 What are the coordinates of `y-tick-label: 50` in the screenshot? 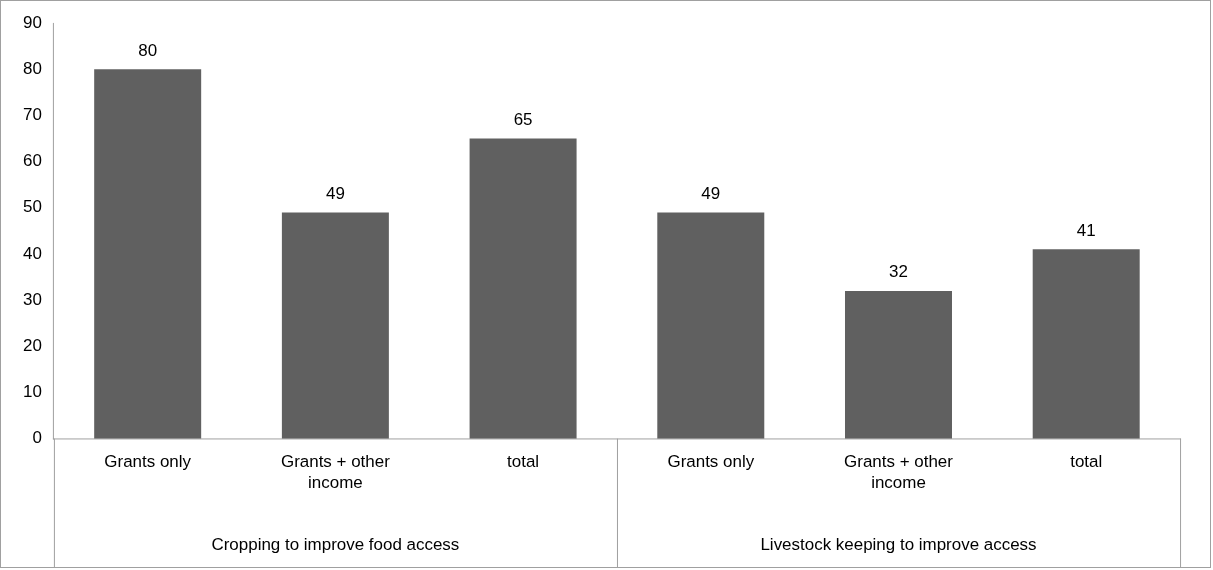 It's located at (32, 207).